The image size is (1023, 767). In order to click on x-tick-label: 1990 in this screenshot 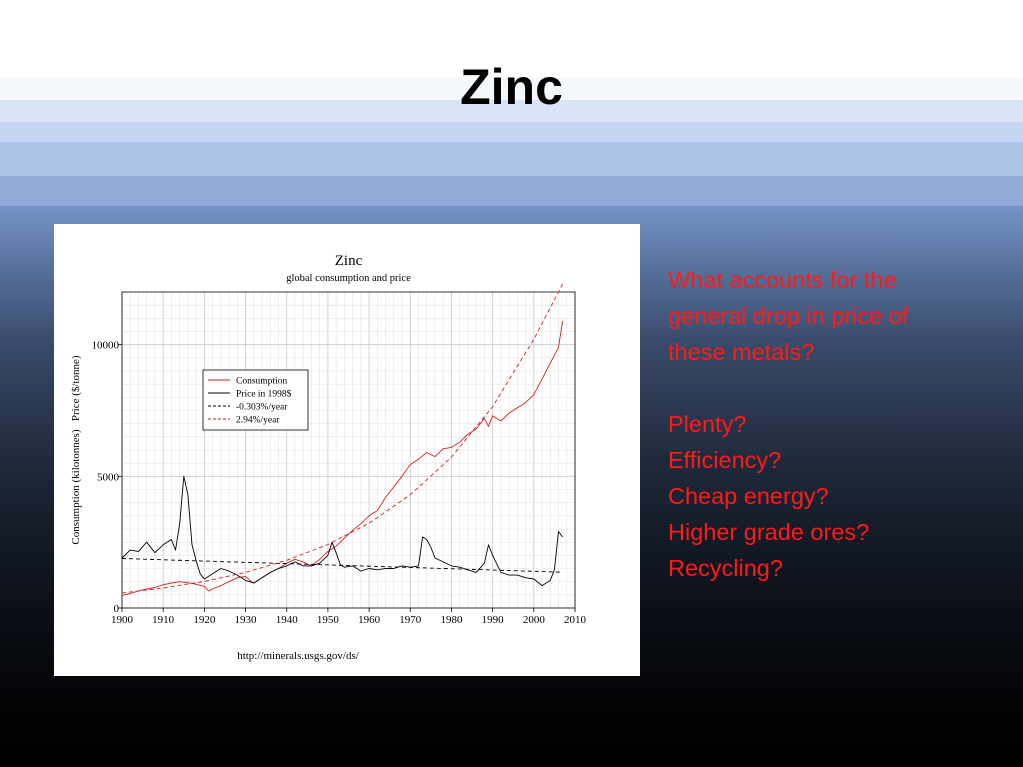, I will do `click(493, 620)`.